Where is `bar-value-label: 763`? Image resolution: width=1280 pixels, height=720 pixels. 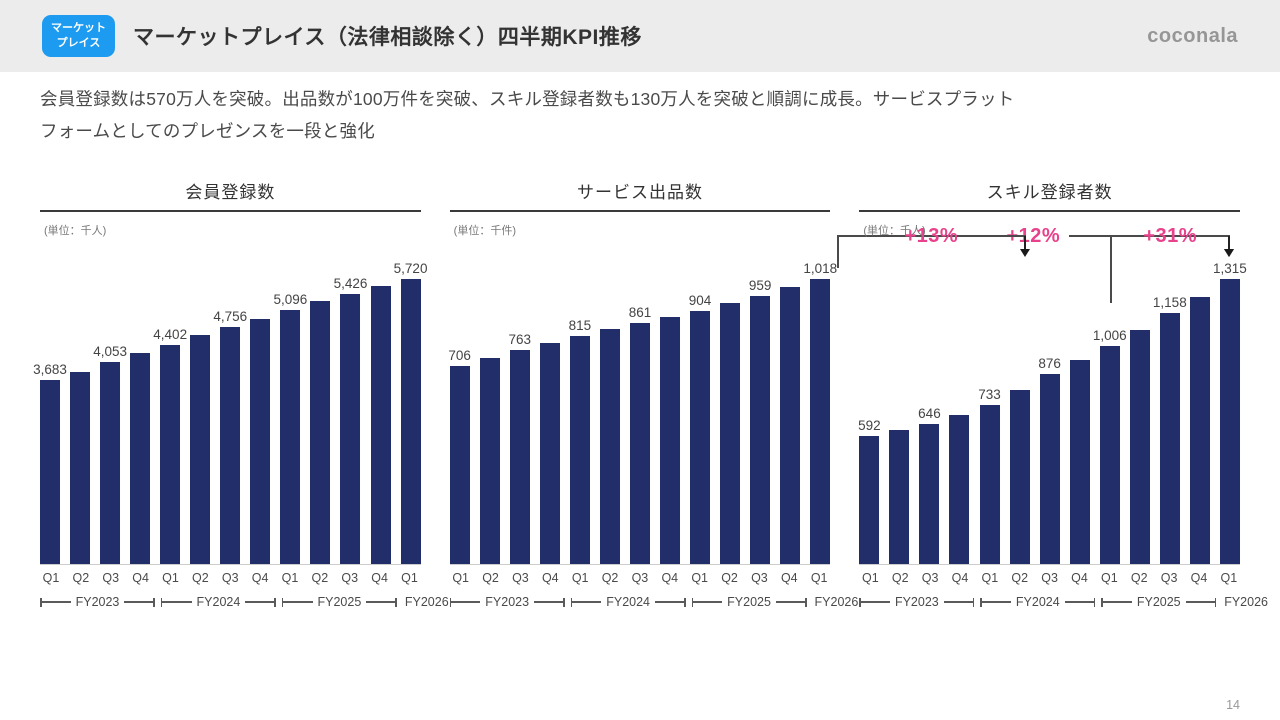 bar-value-label: 763 is located at coordinates (520, 339).